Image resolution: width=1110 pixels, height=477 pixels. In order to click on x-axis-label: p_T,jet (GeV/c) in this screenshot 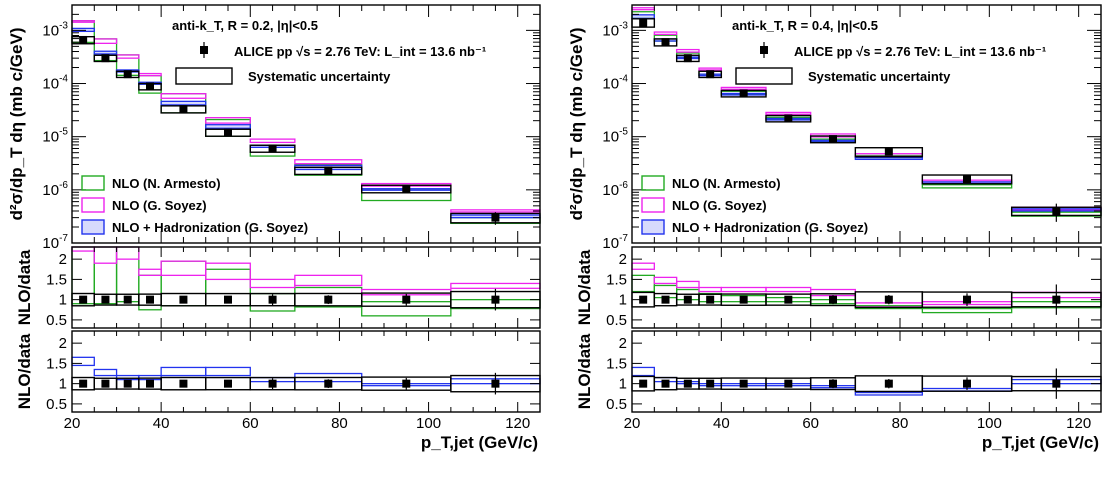, I will do `click(1040, 442)`.